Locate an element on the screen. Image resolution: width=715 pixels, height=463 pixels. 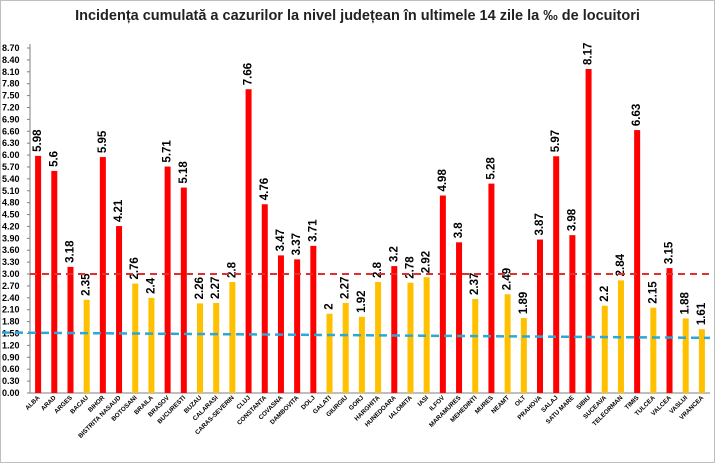
data-label: 5.97 is located at coordinates (556, 141).